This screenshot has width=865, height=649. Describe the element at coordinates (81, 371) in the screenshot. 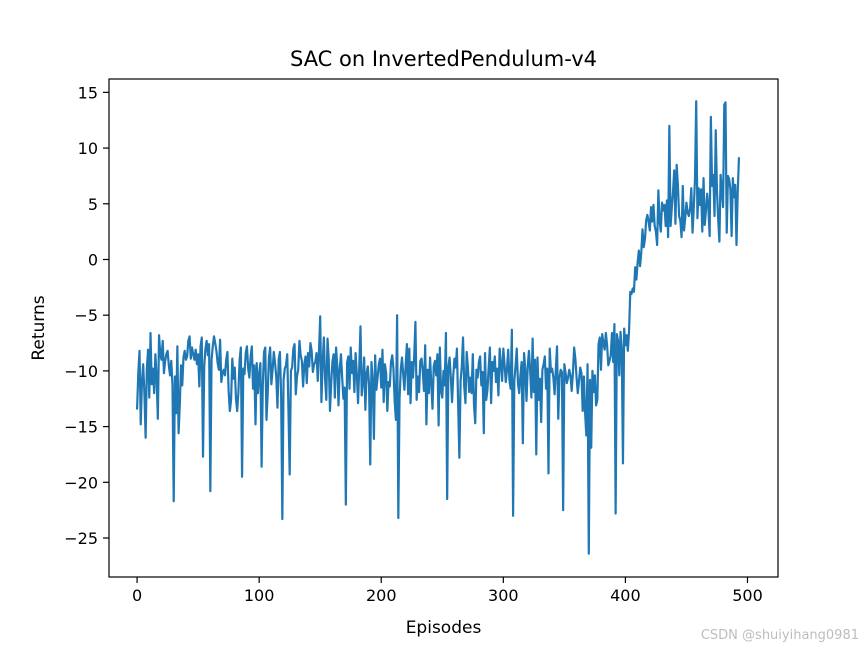

I see `y-tick-label: −10` at that location.